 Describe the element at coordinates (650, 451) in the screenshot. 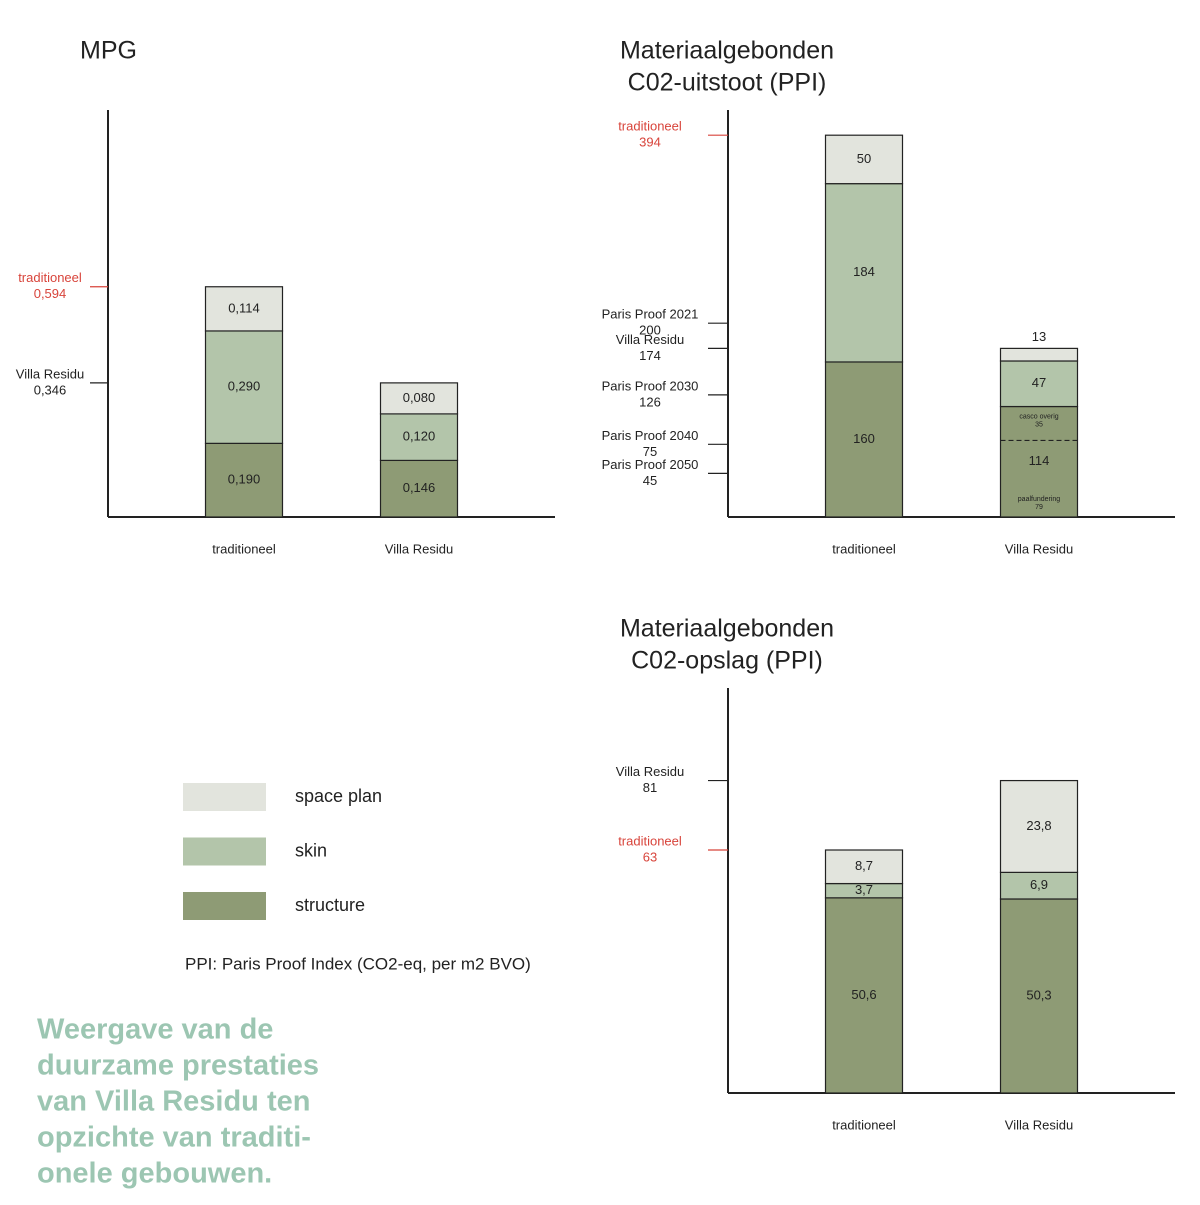

I see `reference-value: 75` at that location.